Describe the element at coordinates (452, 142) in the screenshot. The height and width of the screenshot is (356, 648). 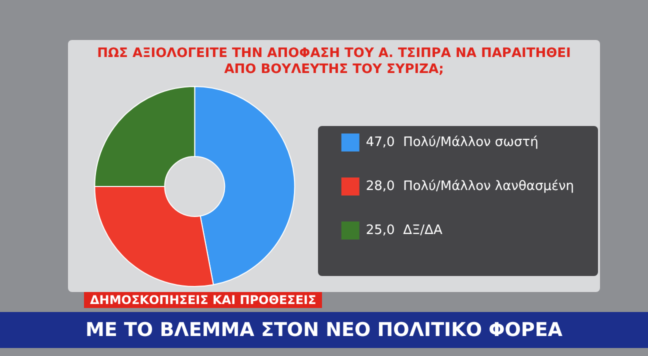
I see `legend-label: 47,0 Πολύ/Μάλλον σωστή` at that location.